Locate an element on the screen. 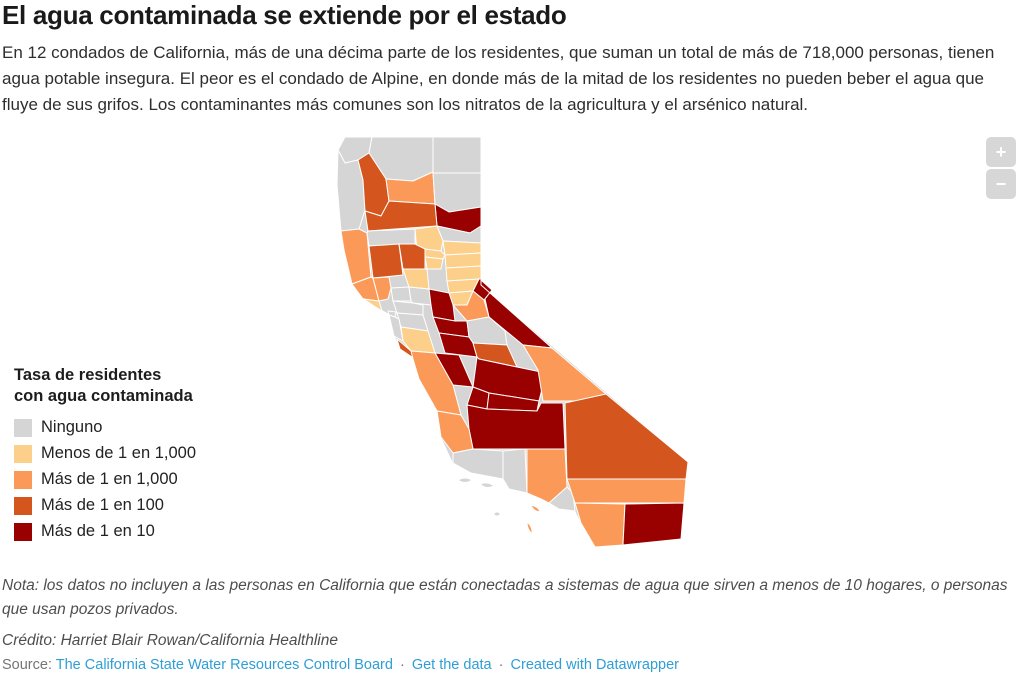 Image resolution: width=1024 pixels, height=682 pixels. county-imperial is located at coordinates (653, 524).